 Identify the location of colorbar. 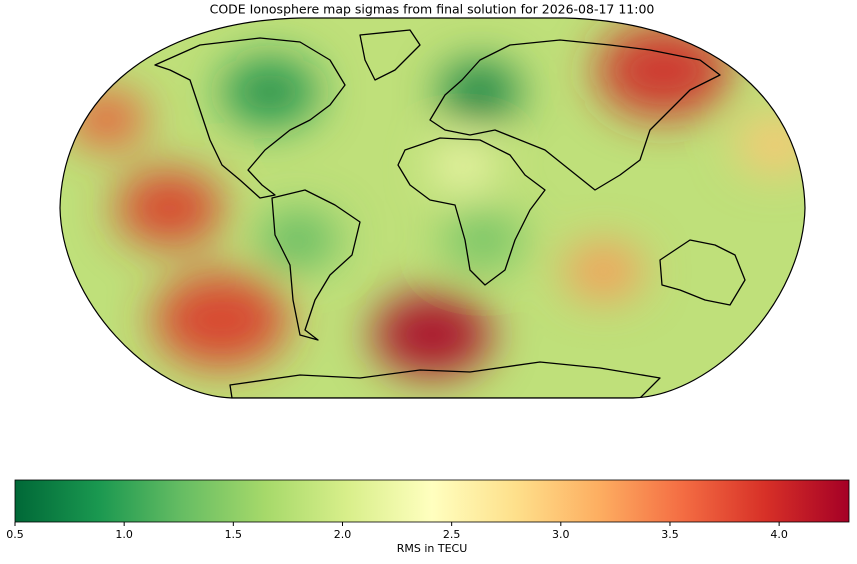
(432, 501).